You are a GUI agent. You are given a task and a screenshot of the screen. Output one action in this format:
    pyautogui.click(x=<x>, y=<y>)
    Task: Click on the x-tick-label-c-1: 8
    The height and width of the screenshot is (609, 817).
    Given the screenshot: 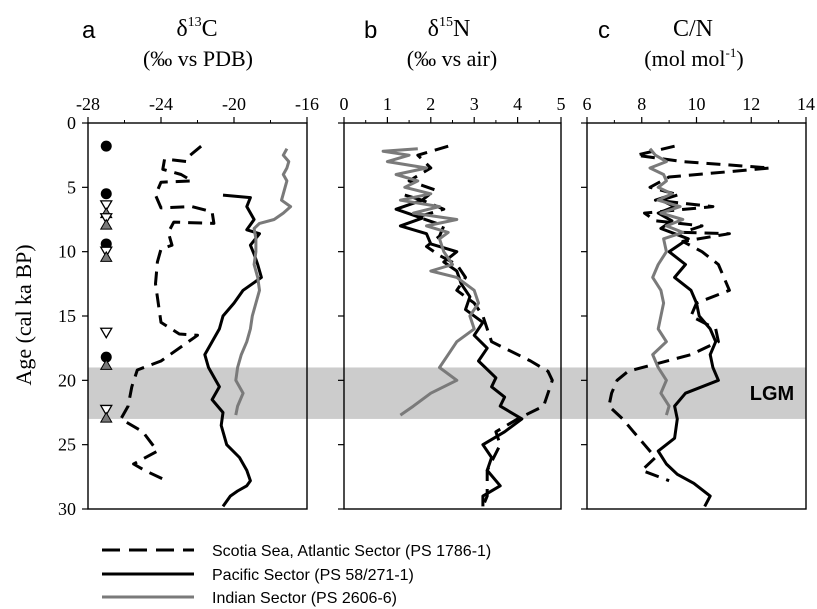 What is the action you would take?
    pyautogui.click(x=641, y=104)
    